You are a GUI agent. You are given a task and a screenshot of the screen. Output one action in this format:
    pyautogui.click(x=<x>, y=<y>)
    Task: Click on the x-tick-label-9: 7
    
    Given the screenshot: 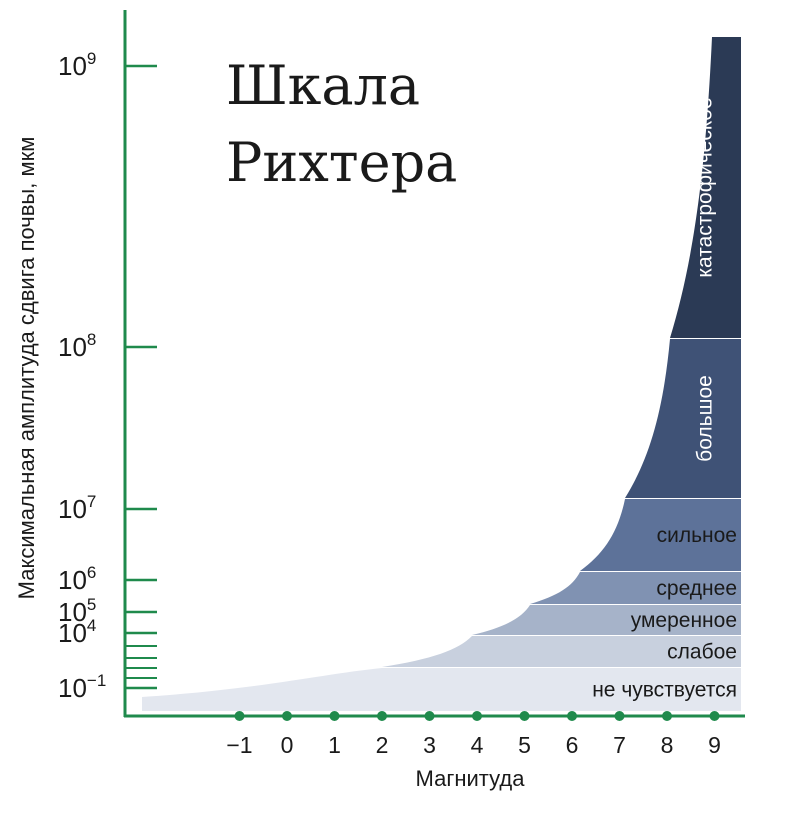 What is the action you would take?
    pyautogui.click(x=619, y=745)
    